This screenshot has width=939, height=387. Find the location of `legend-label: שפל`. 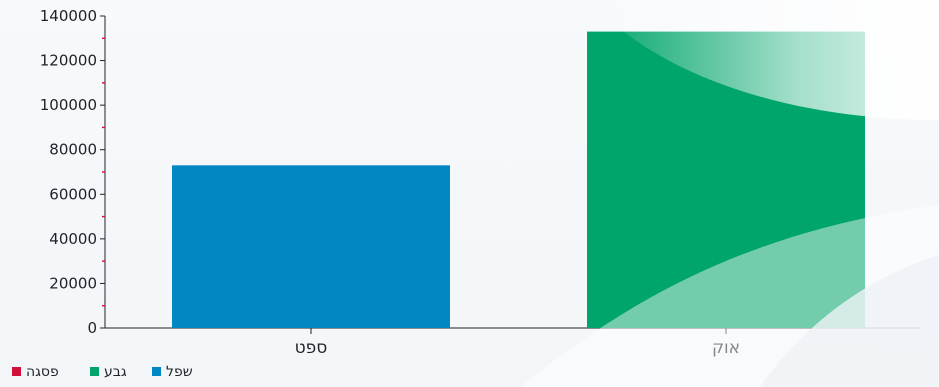

legend-label: שפל is located at coordinates (179, 372).